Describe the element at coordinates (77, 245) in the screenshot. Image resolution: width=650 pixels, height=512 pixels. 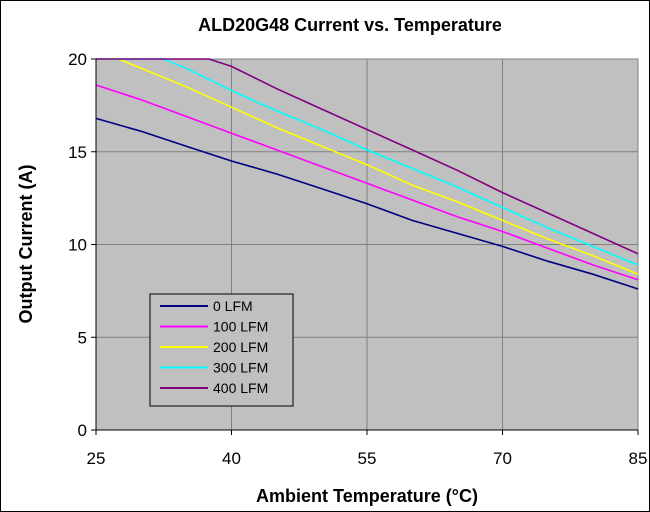
I see `y-tick-label: 10` at that location.